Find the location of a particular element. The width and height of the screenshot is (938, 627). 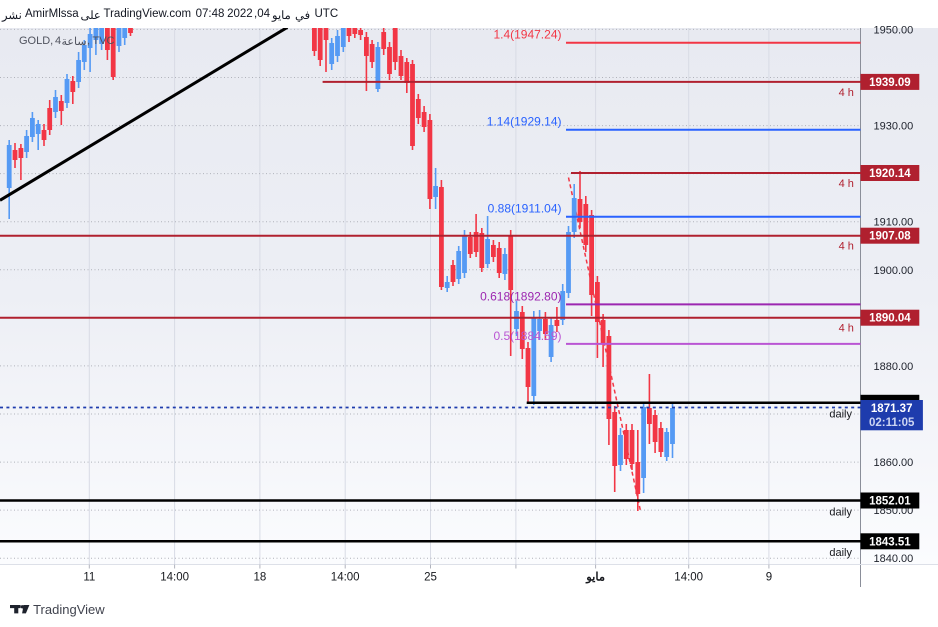

svg-text: 02:11:05 is located at coordinates (892, 423).